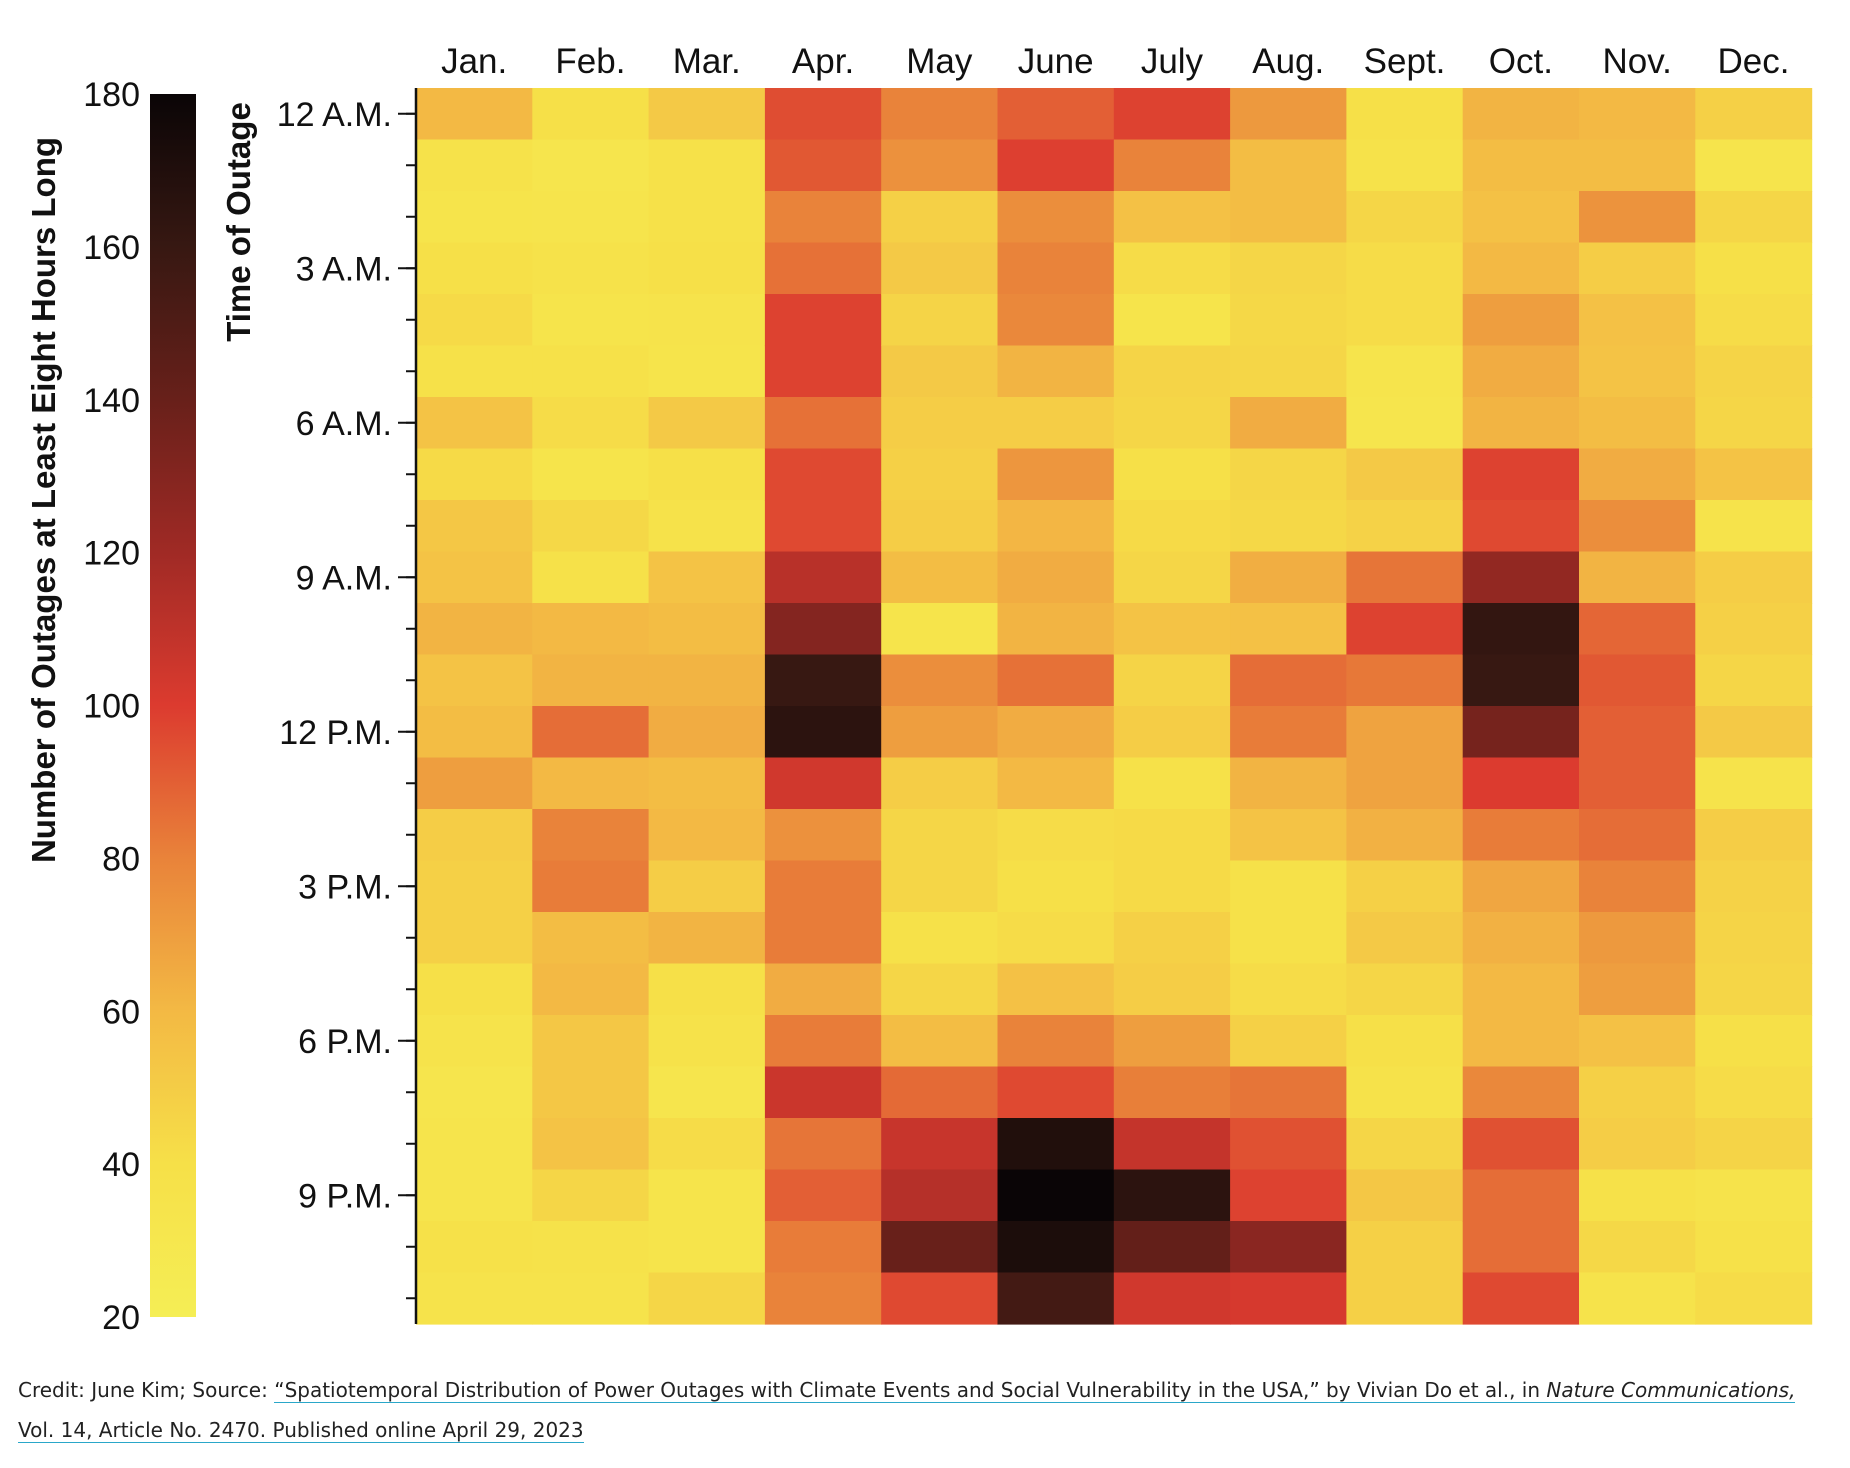 The width and height of the screenshot is (1850, 1468). What do you see at coordinates (1172, 61) in the screenshot?
I see `month-label: July` at bounding box center [1172, 61].